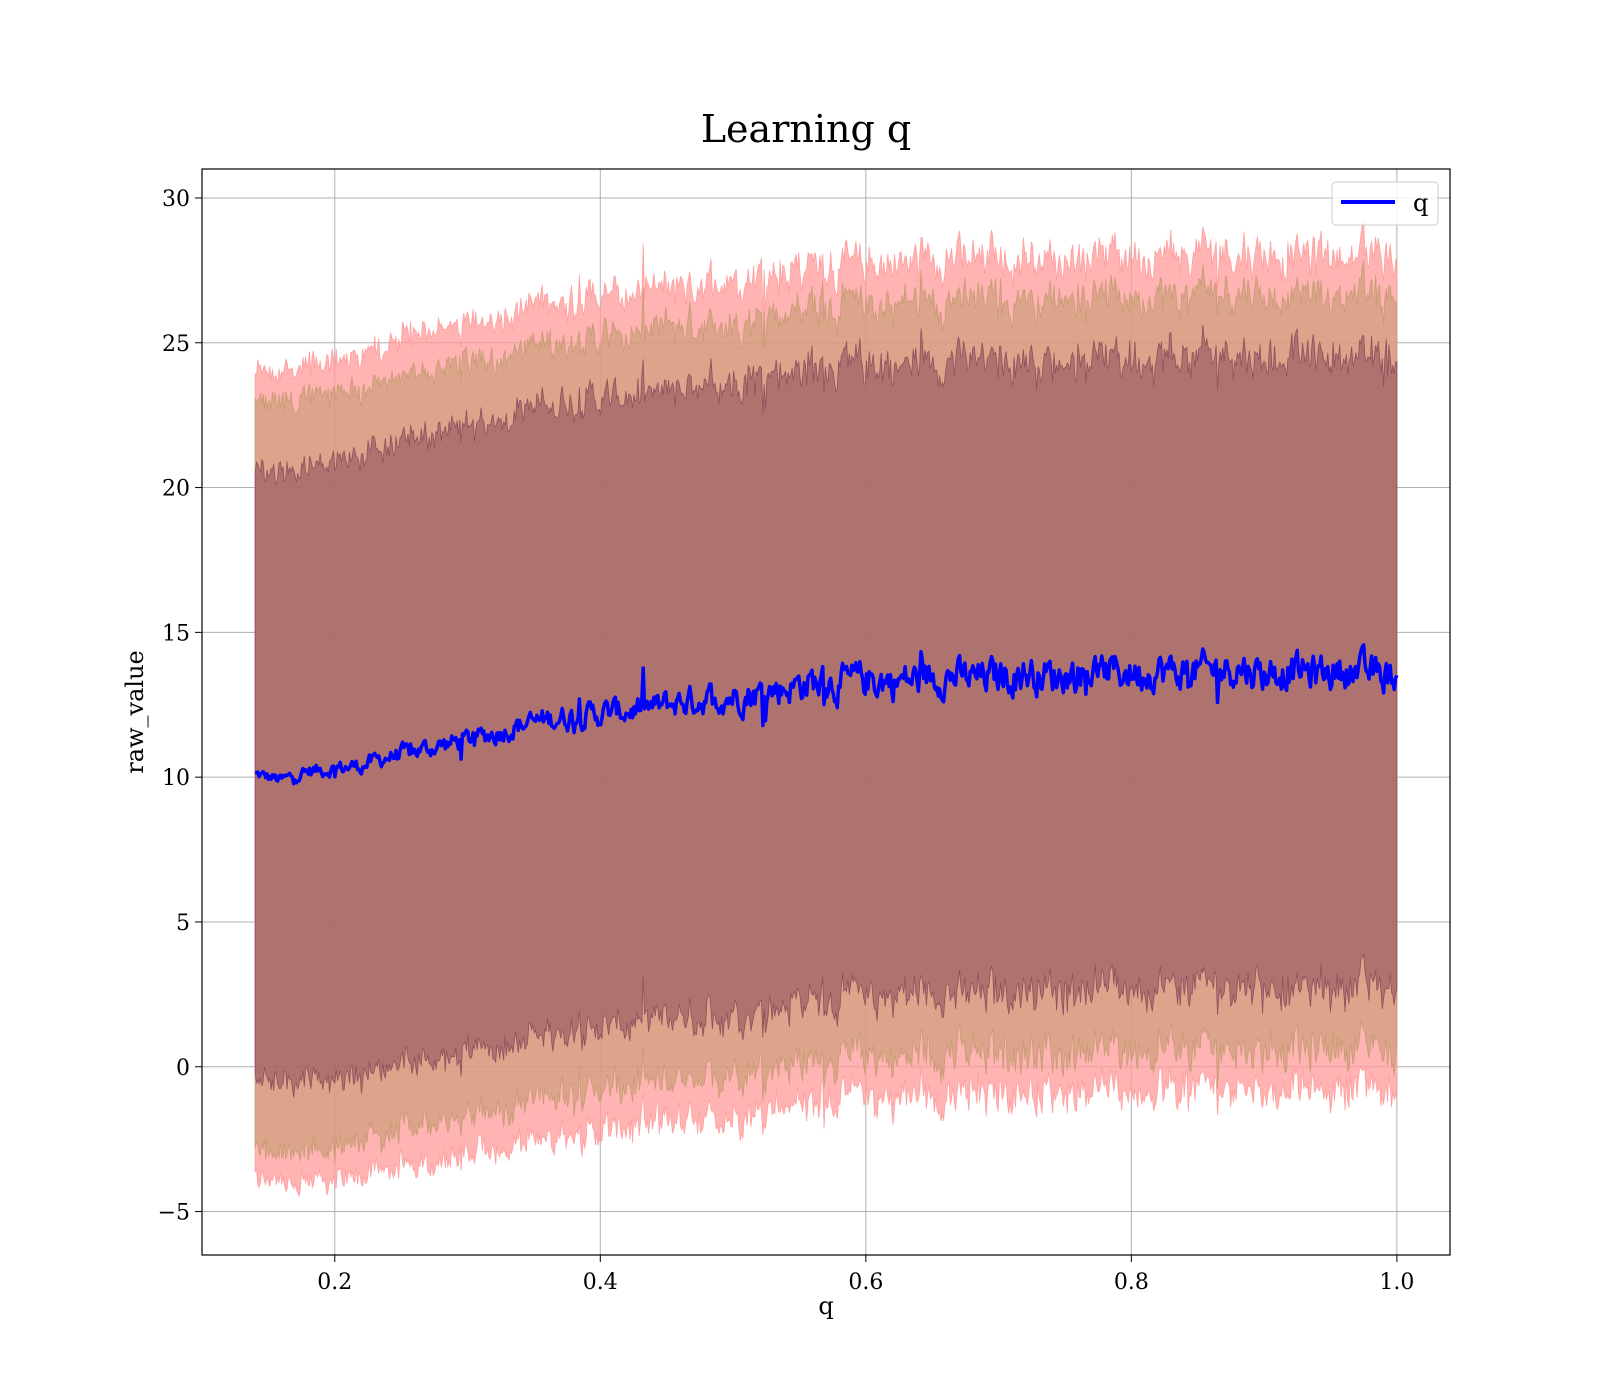 This screenshot has height=1400, width=1600. What do you see at coordinates (176, 778) in the screenshot?
I see `y-tick-label: 10` at bounding box center [176, 778].